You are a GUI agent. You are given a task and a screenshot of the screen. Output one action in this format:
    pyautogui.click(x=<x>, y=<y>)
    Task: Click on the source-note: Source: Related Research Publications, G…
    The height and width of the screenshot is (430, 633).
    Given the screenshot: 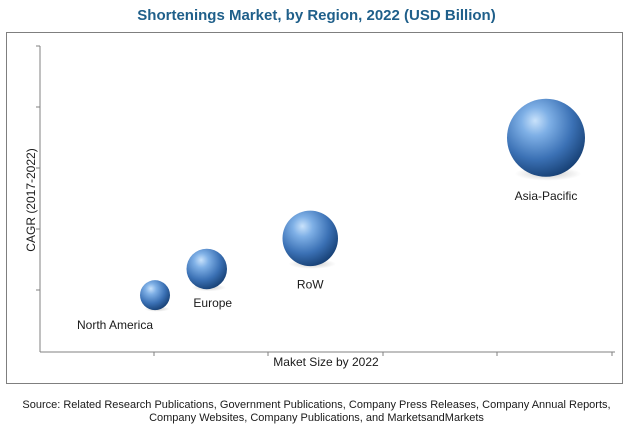 What is the action you would take?
    pyautogui.click(x=316, y=411)
    